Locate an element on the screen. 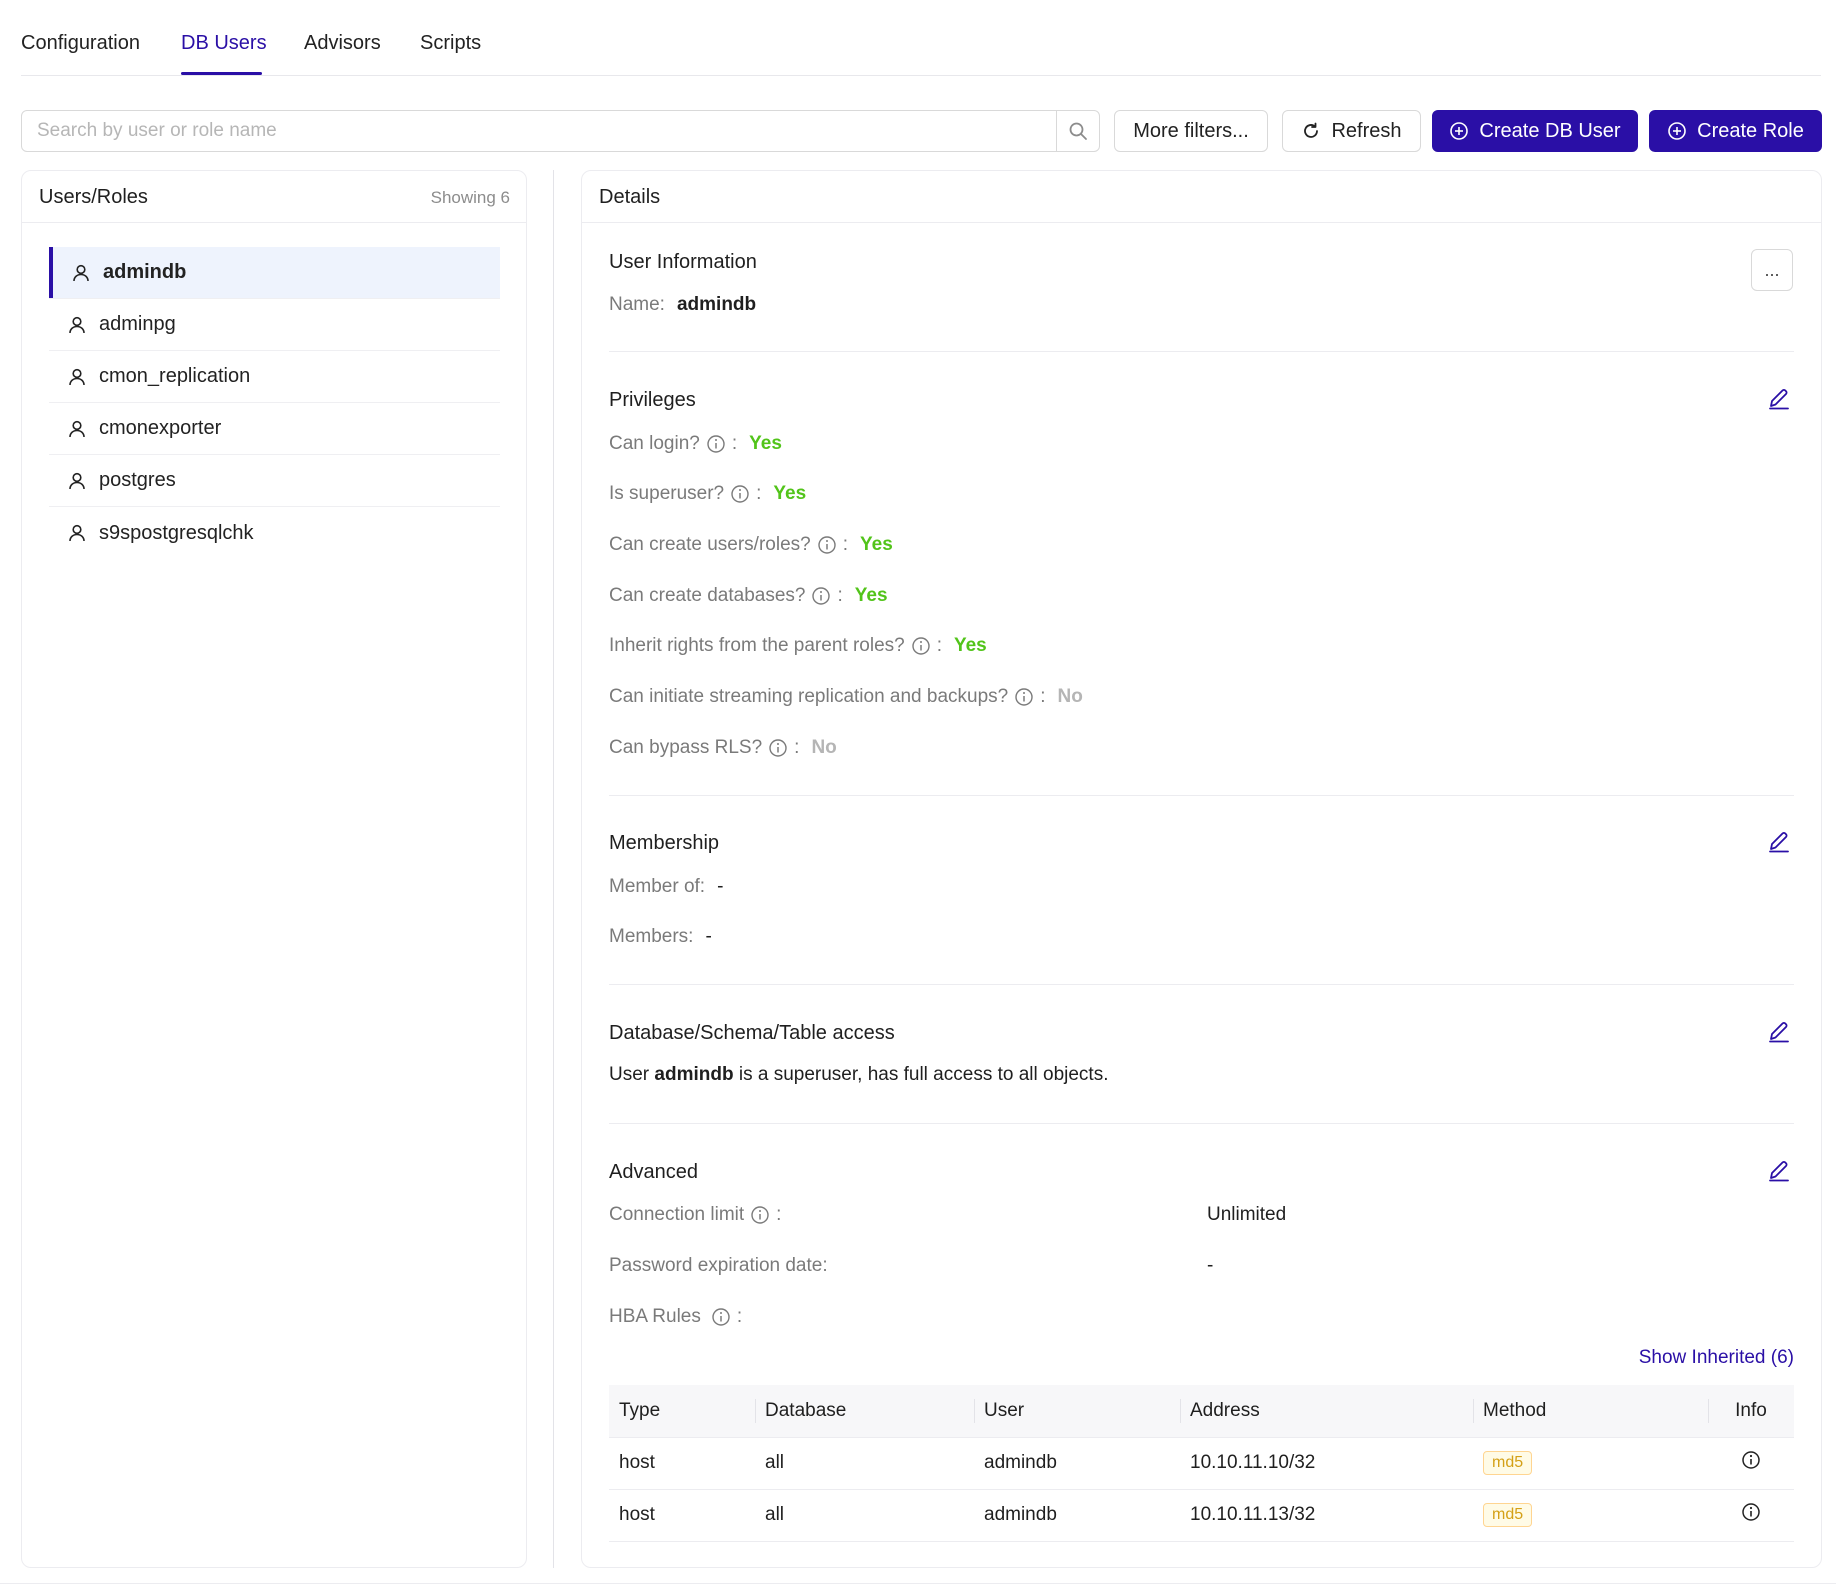  cell-method: md5 is located at coordinates (1590, 1463).